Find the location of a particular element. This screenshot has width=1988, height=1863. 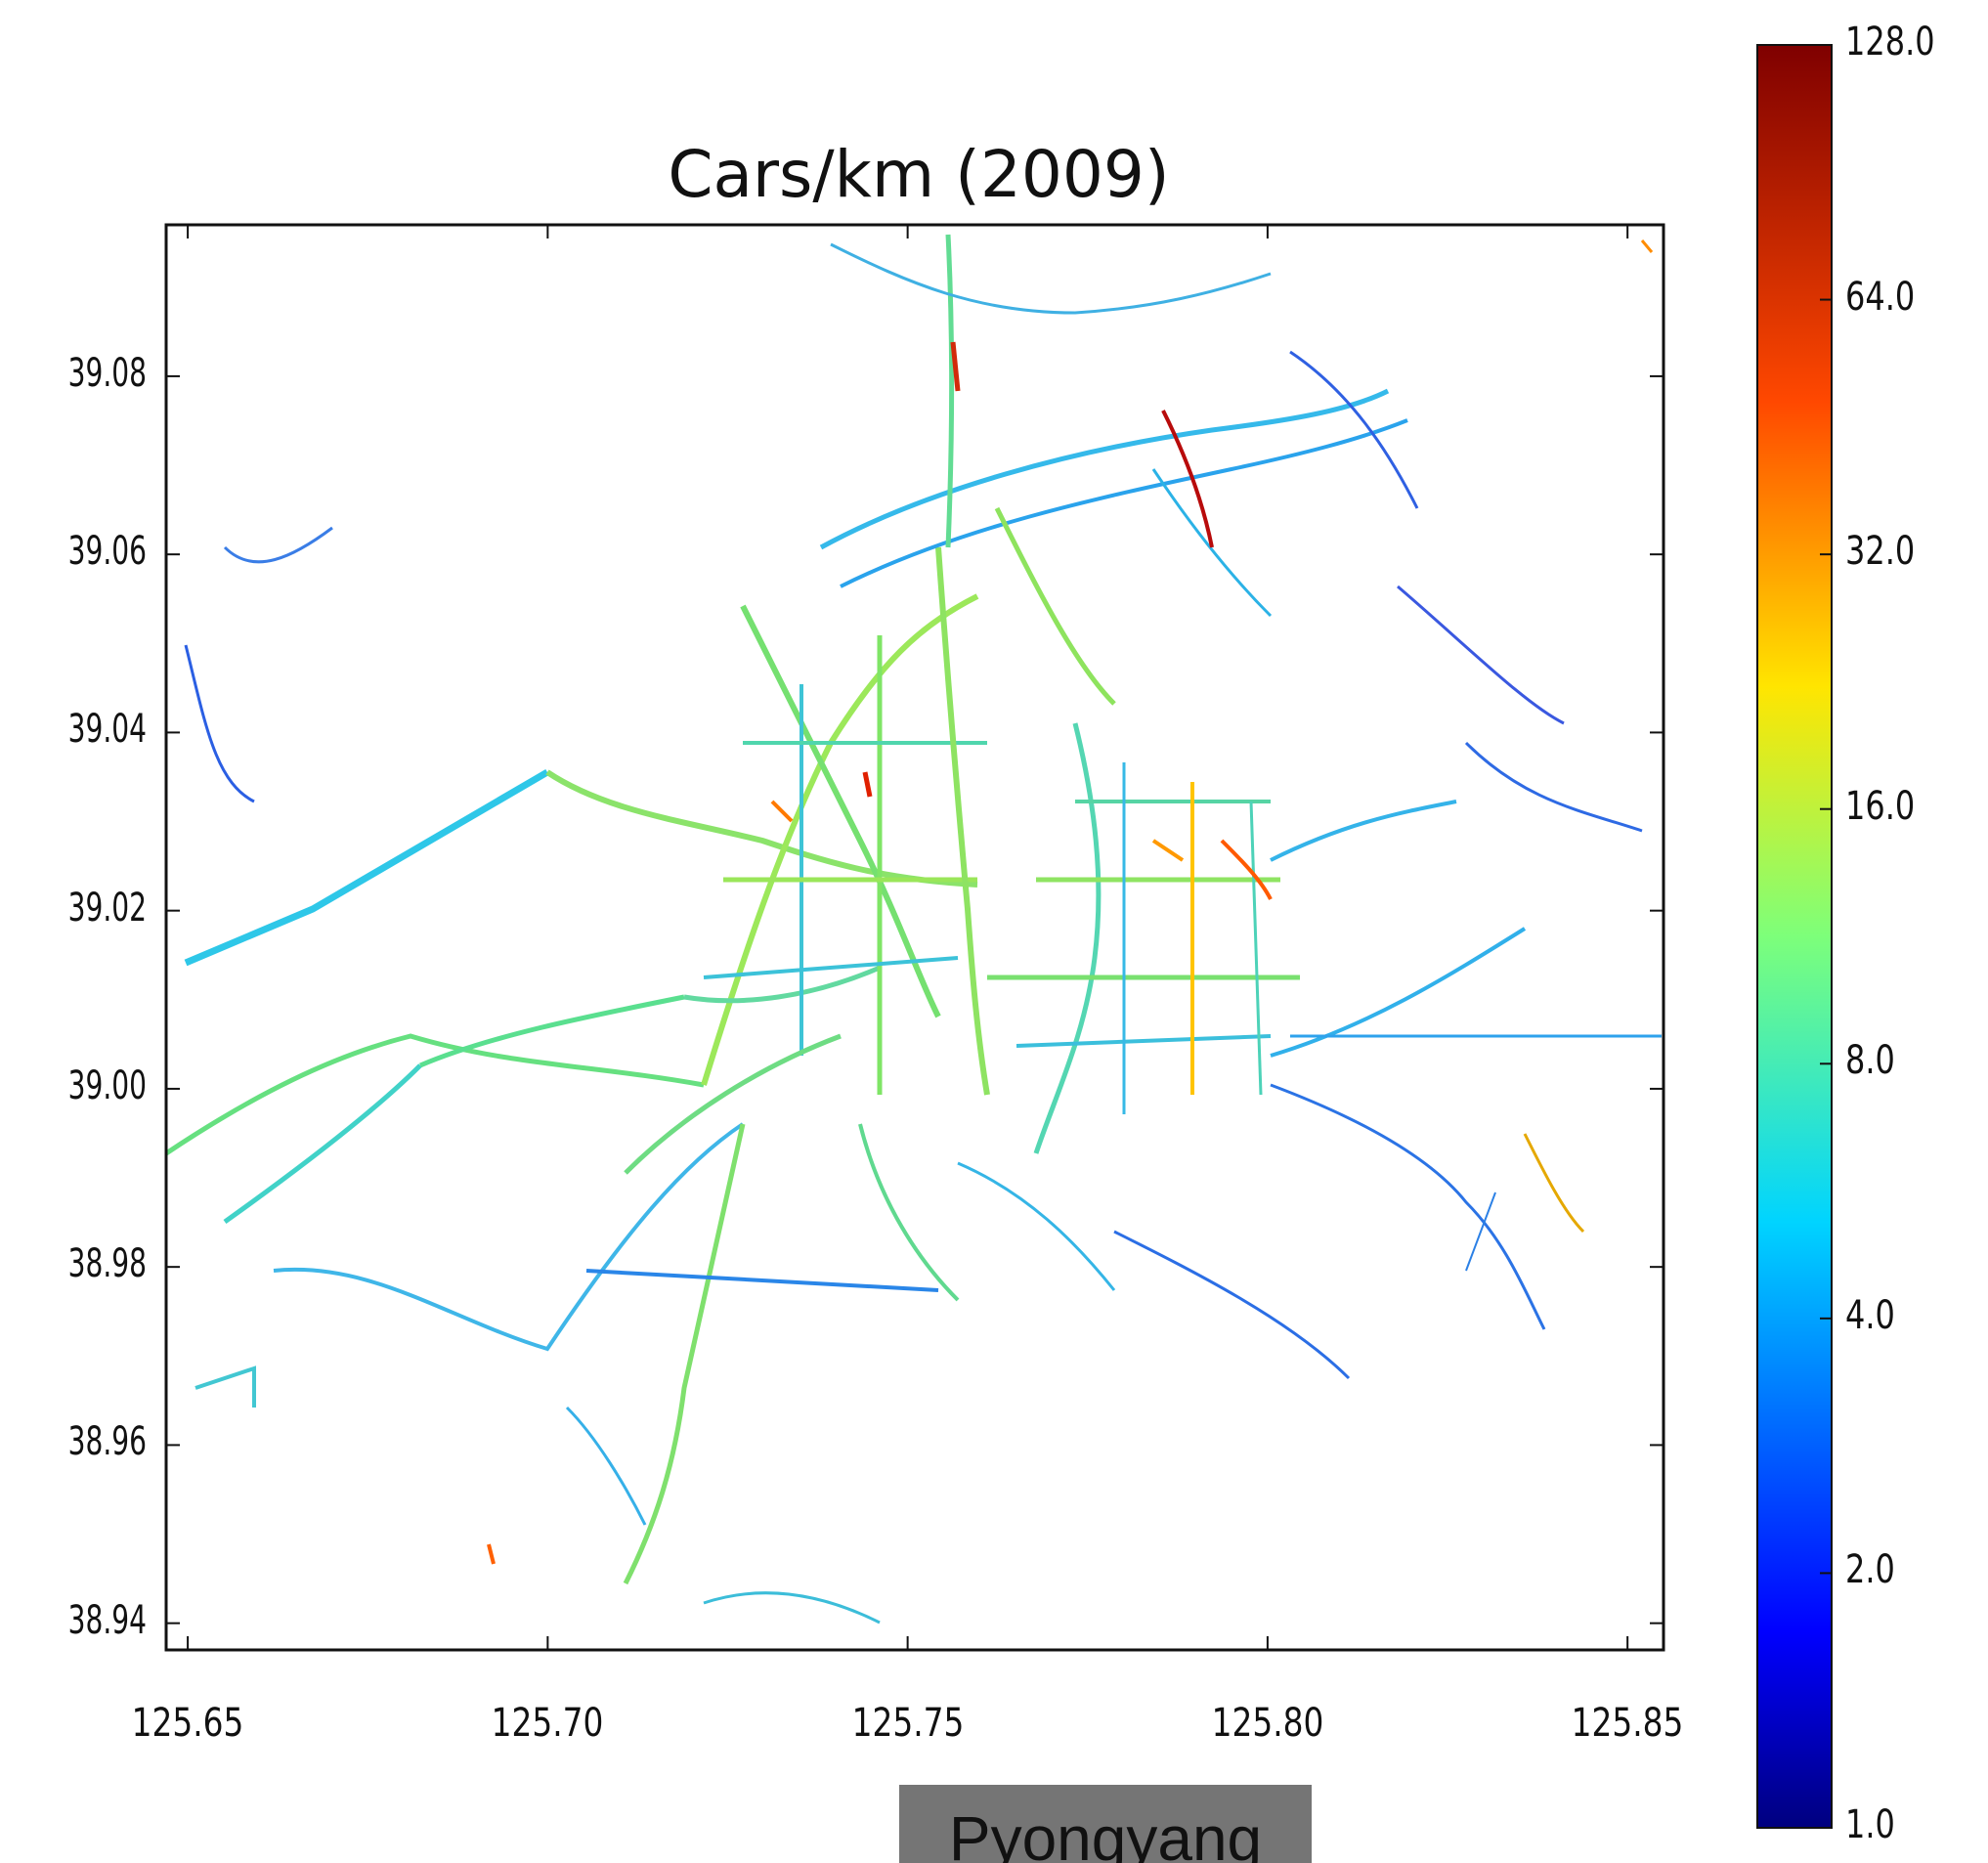

colorbar-tick-label: 16.0 is located at coordinates (1880, 806).